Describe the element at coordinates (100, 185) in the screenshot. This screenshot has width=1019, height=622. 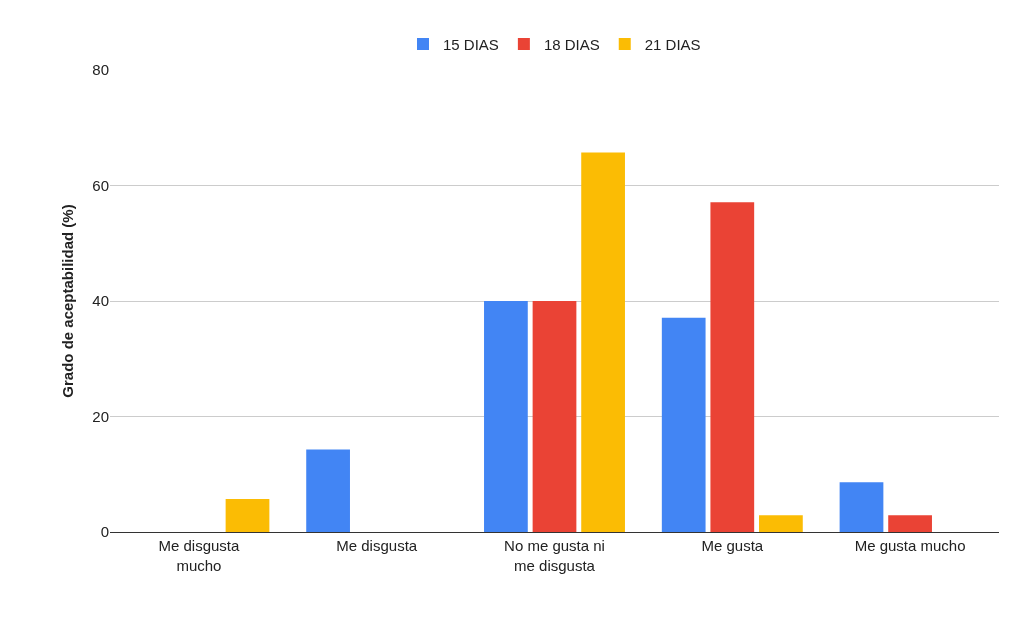
I see `y-tick-label: 60` at that location.